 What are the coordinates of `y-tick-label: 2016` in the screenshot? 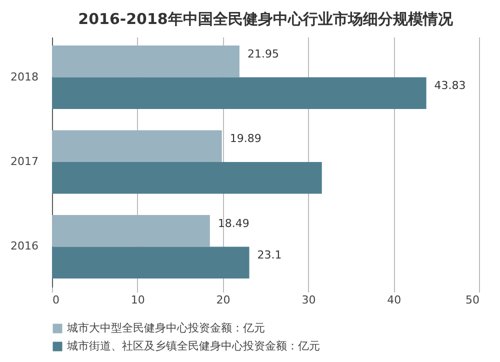 It's located at (24, 246).